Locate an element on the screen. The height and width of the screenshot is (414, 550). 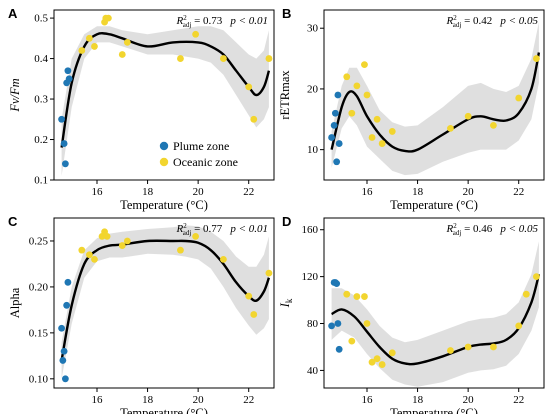
panel-letter: A is located at coordinates (13, 13).